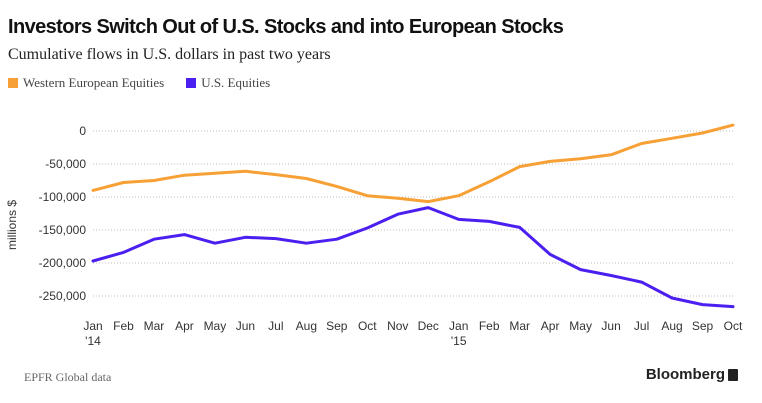  What do you see at coordinates (12, 225) in the screenshot?
I see `y-axis-label: millions $` at bounding box center [12, 225].